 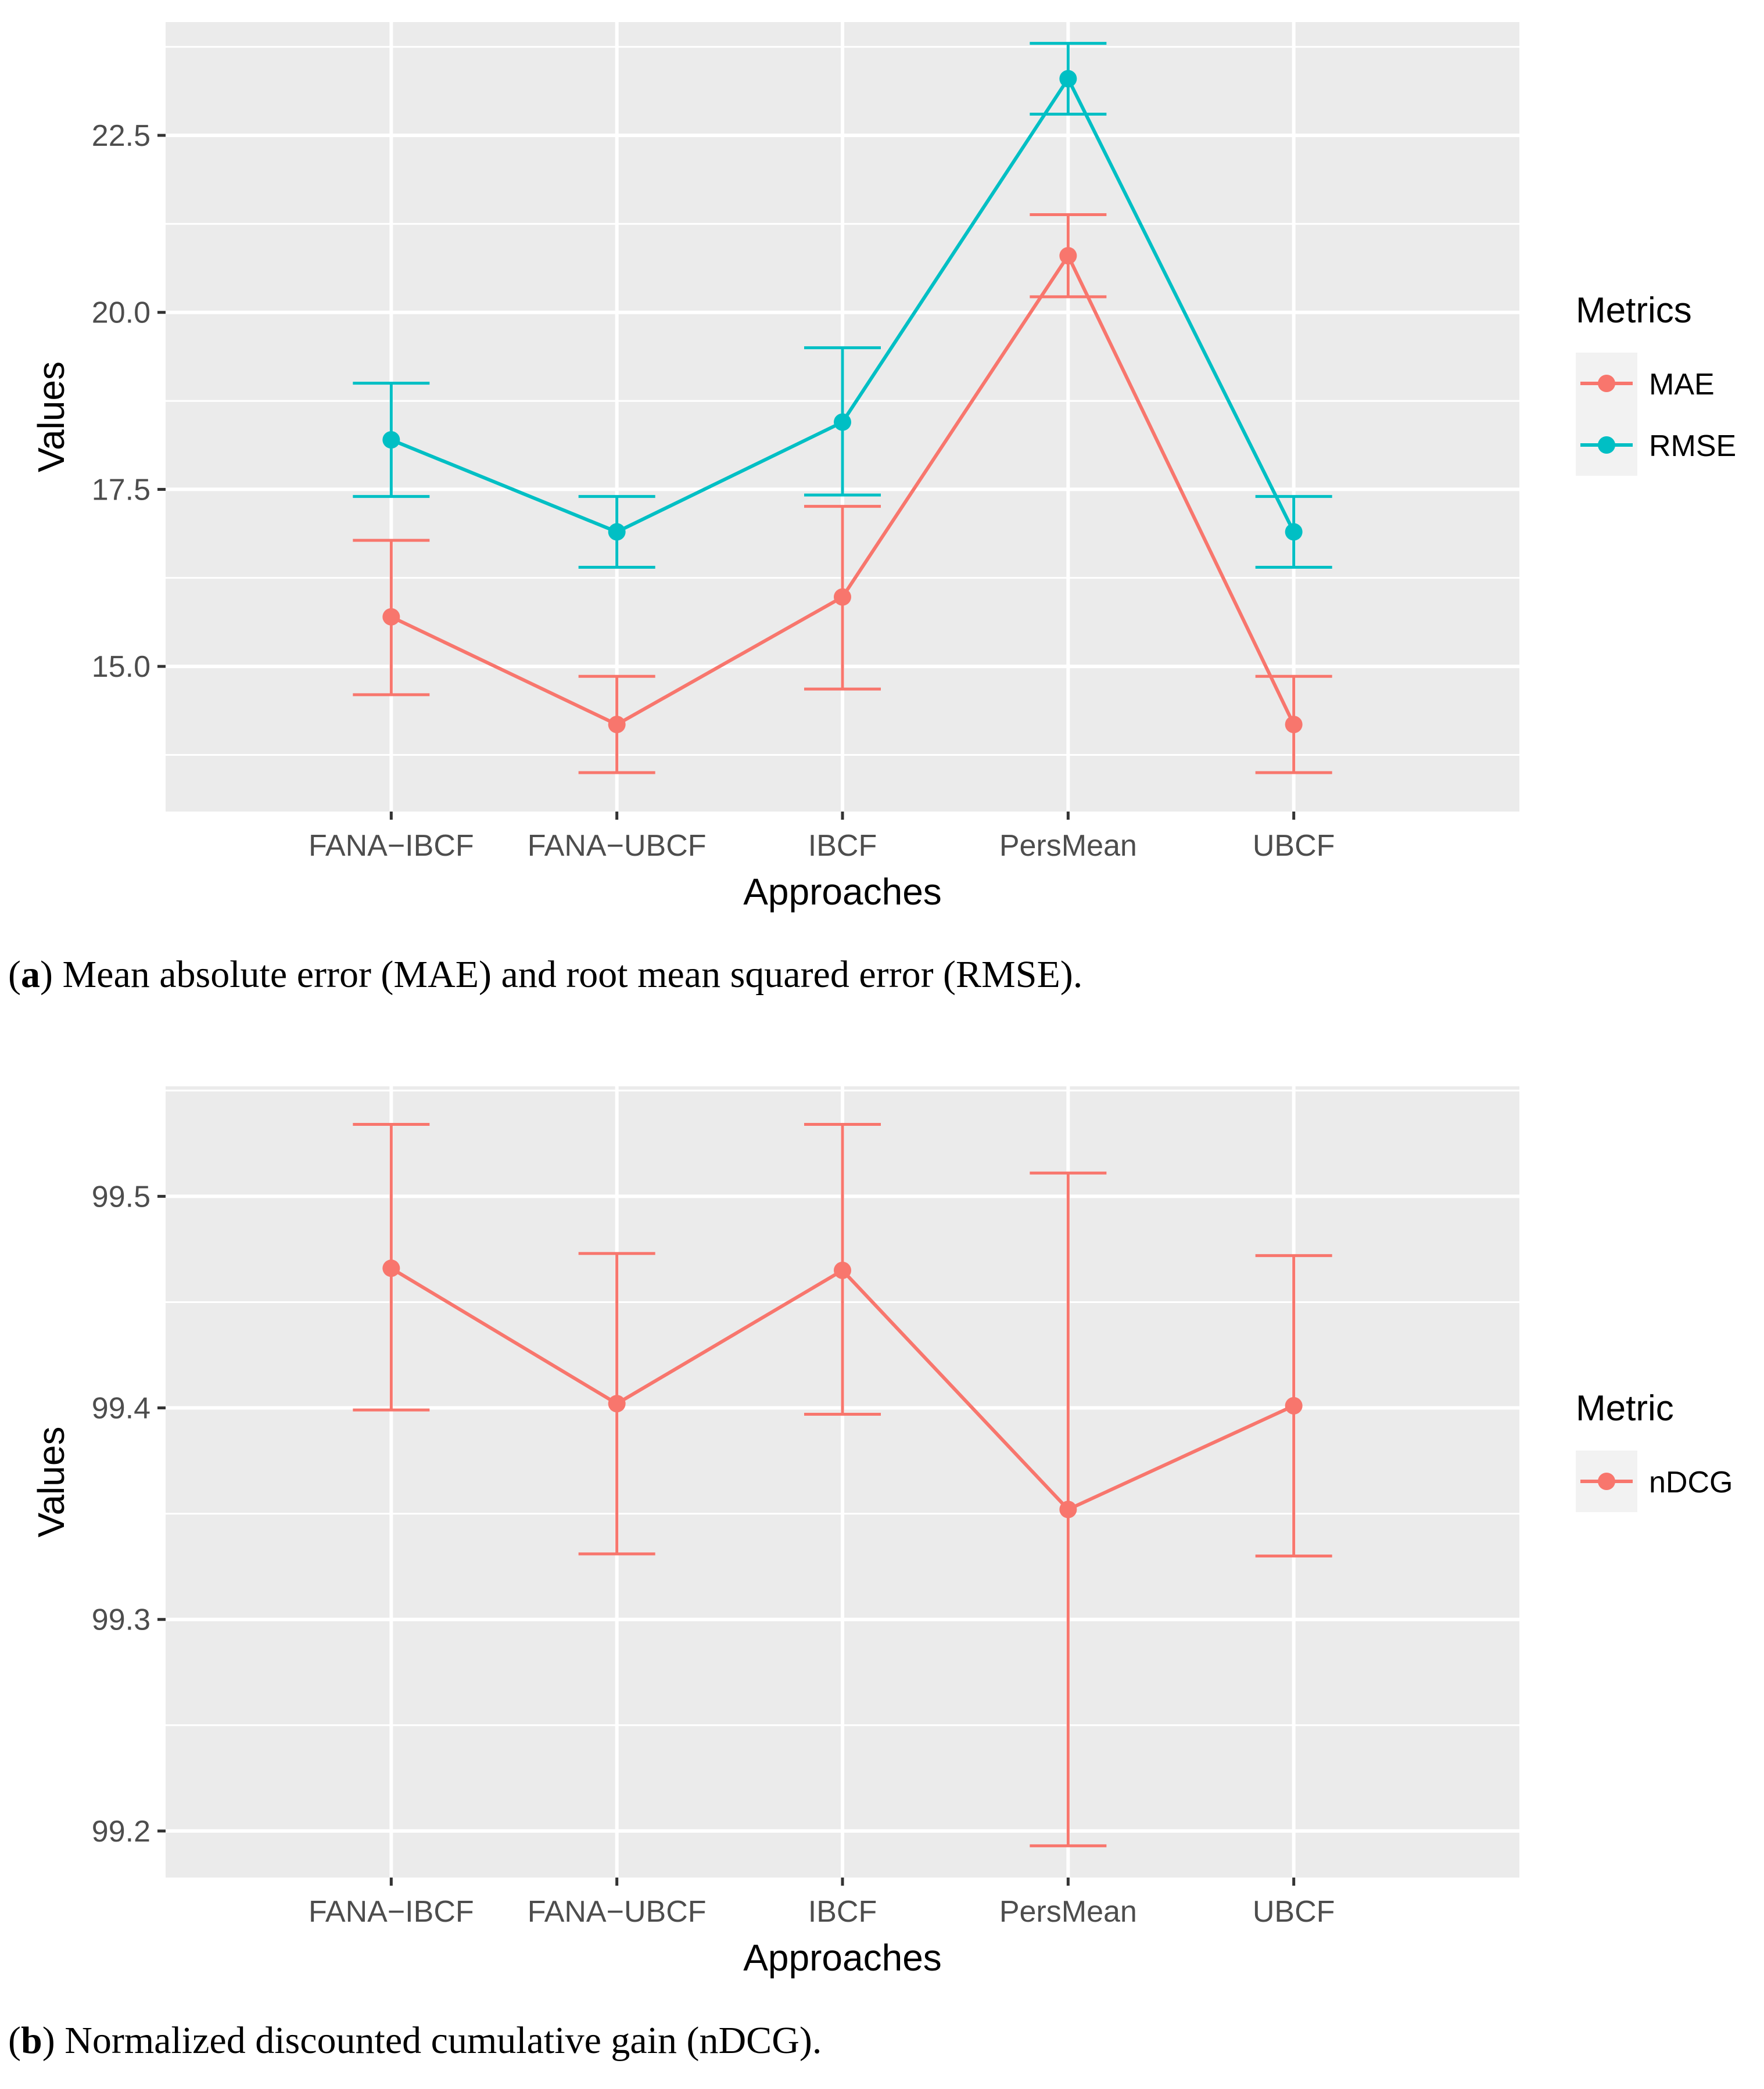 I want to click on series-mae, so click(x=842, y=493).